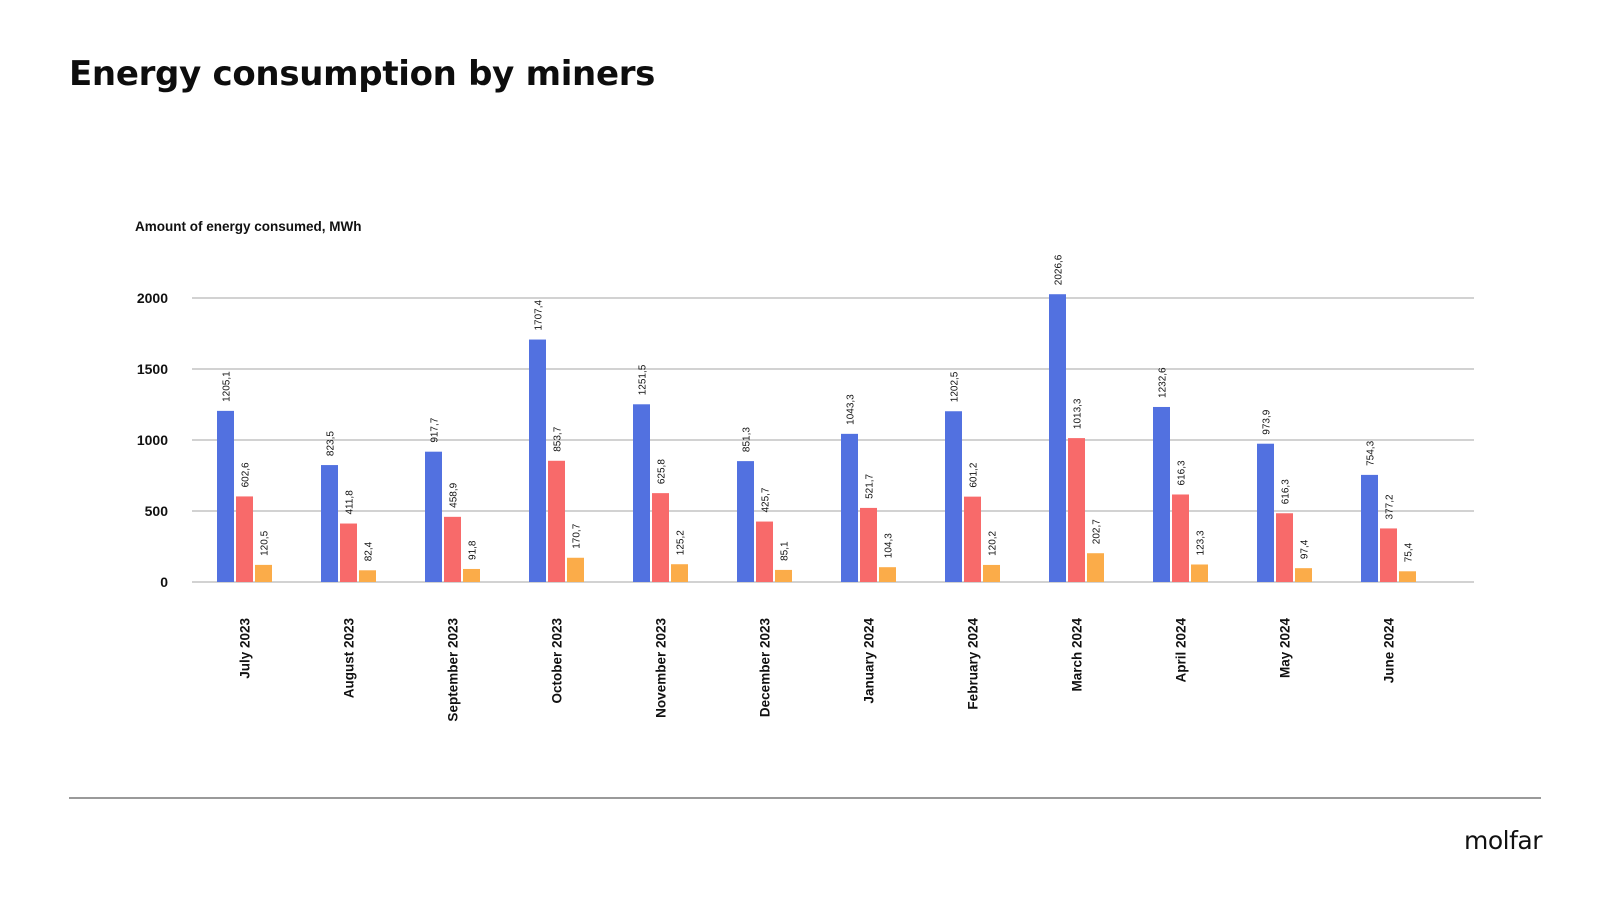 The width and height of the screenshot is (1600, 901). Describe the element at coordinates (539, 315) in the screenshot. I see `data-label: 1707,4` at that location.